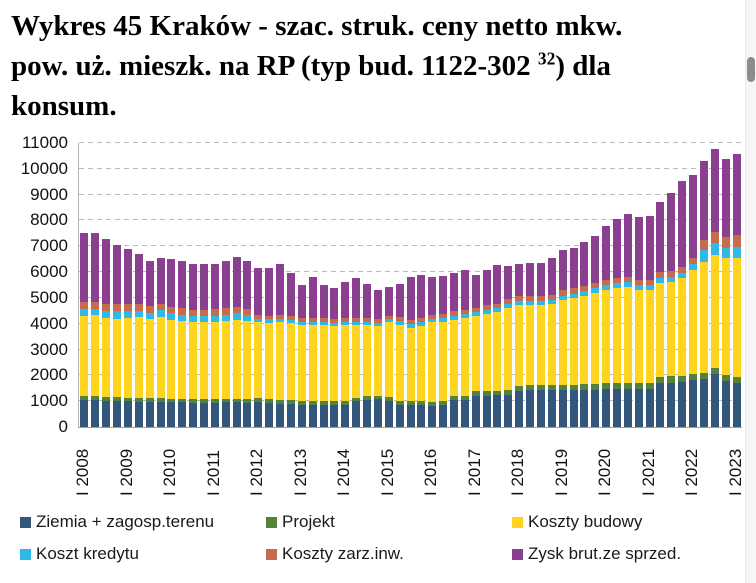  I want to click on x-axis-label-I-2013: I 2013, so click(300, 472).